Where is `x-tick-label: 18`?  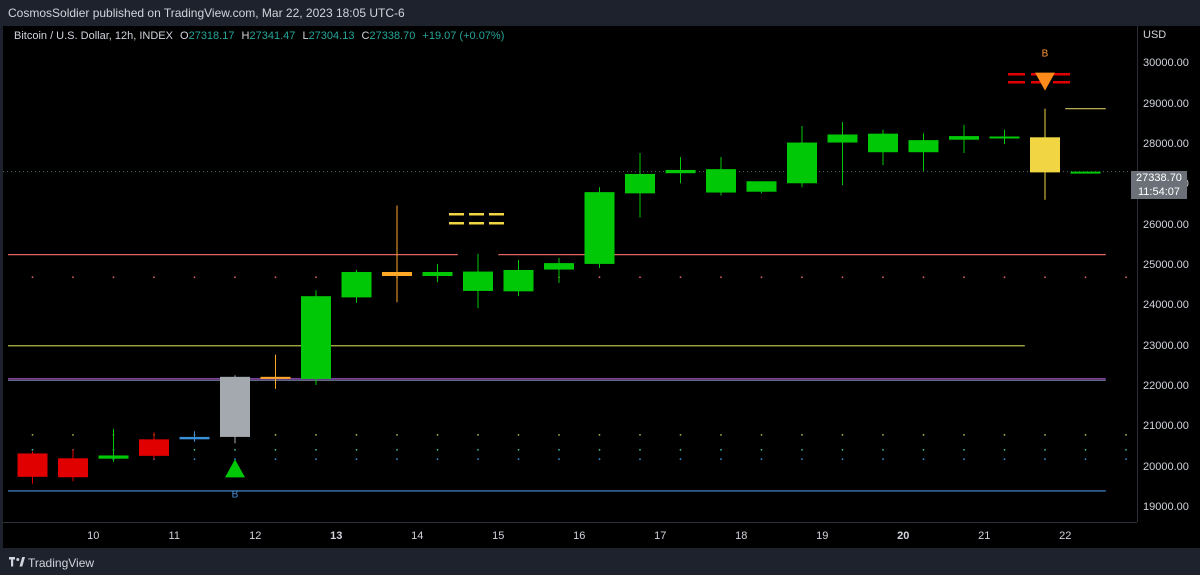
x-tick-label: 18 is located at coordinates (741, 536).